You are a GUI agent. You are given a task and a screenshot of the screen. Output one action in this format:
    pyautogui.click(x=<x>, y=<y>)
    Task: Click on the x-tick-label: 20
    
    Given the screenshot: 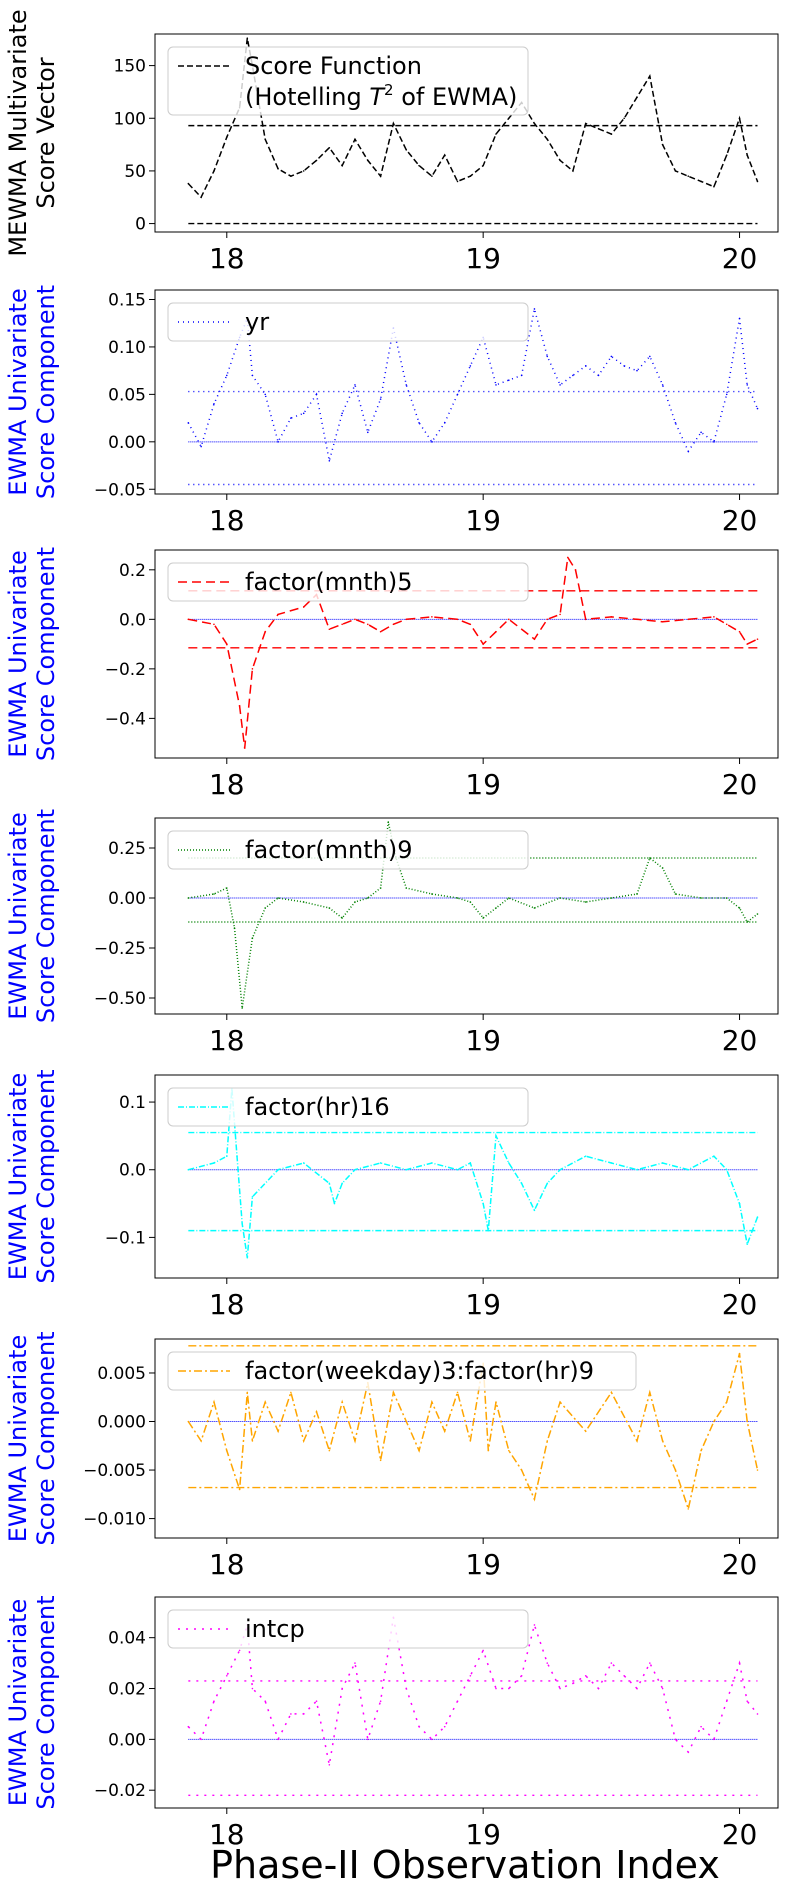 What is the action you would take?
    pyautogui.click(x=740, y=520)
    